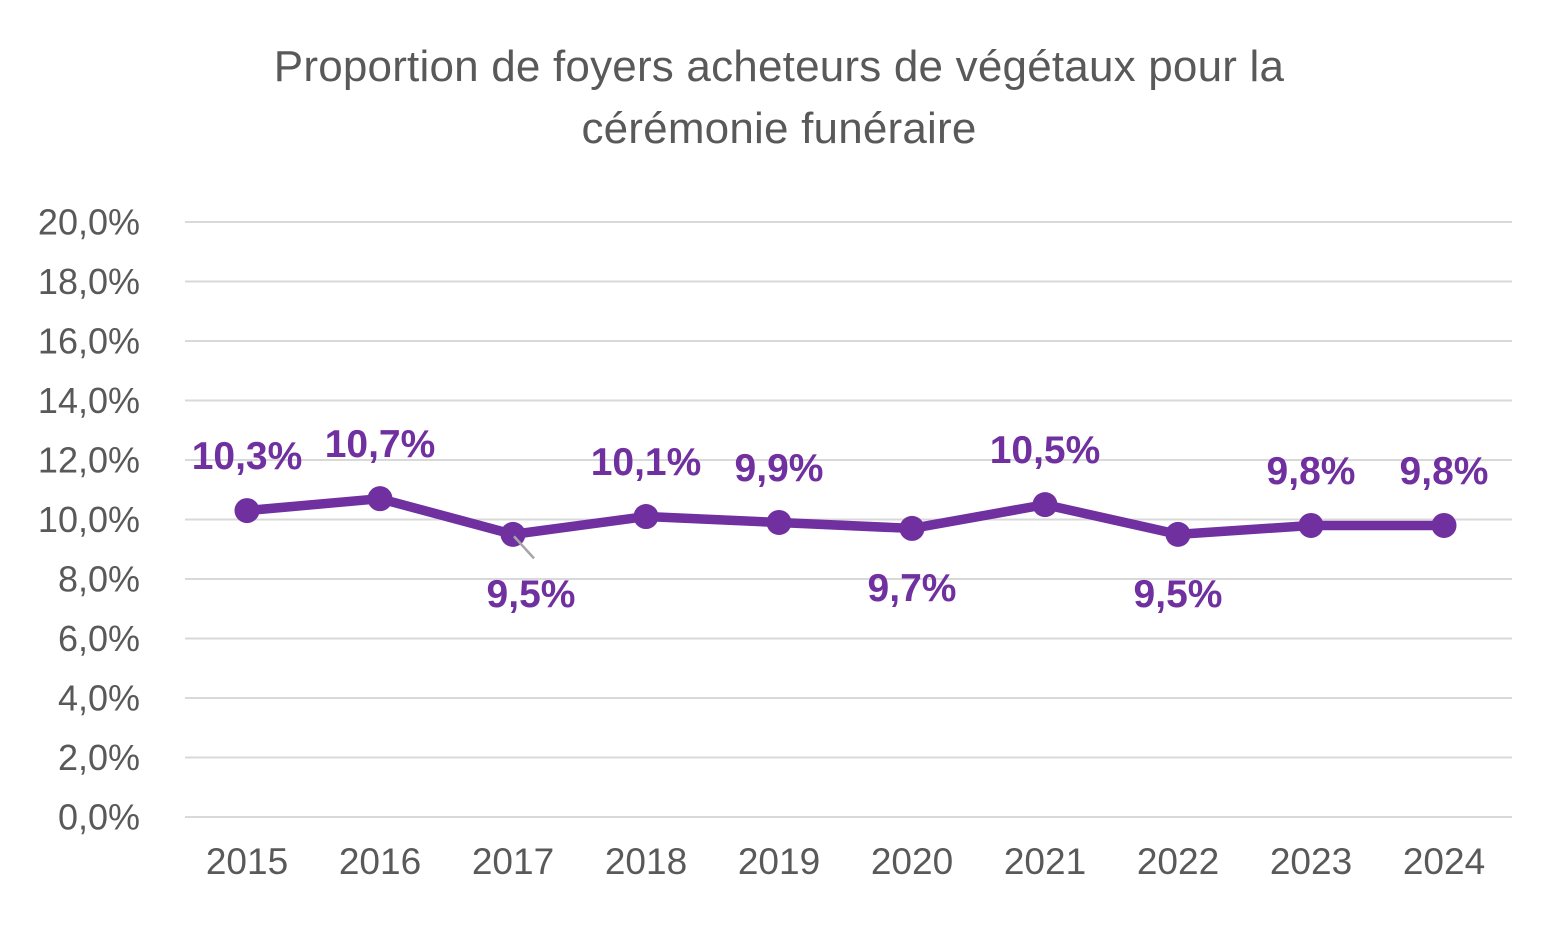 The image size is (1558, 930). What do you see at coordinates (380, 861) in the screenshot?
I see `x-axis-tick-label: 2016` at bounding box center [380, 861].